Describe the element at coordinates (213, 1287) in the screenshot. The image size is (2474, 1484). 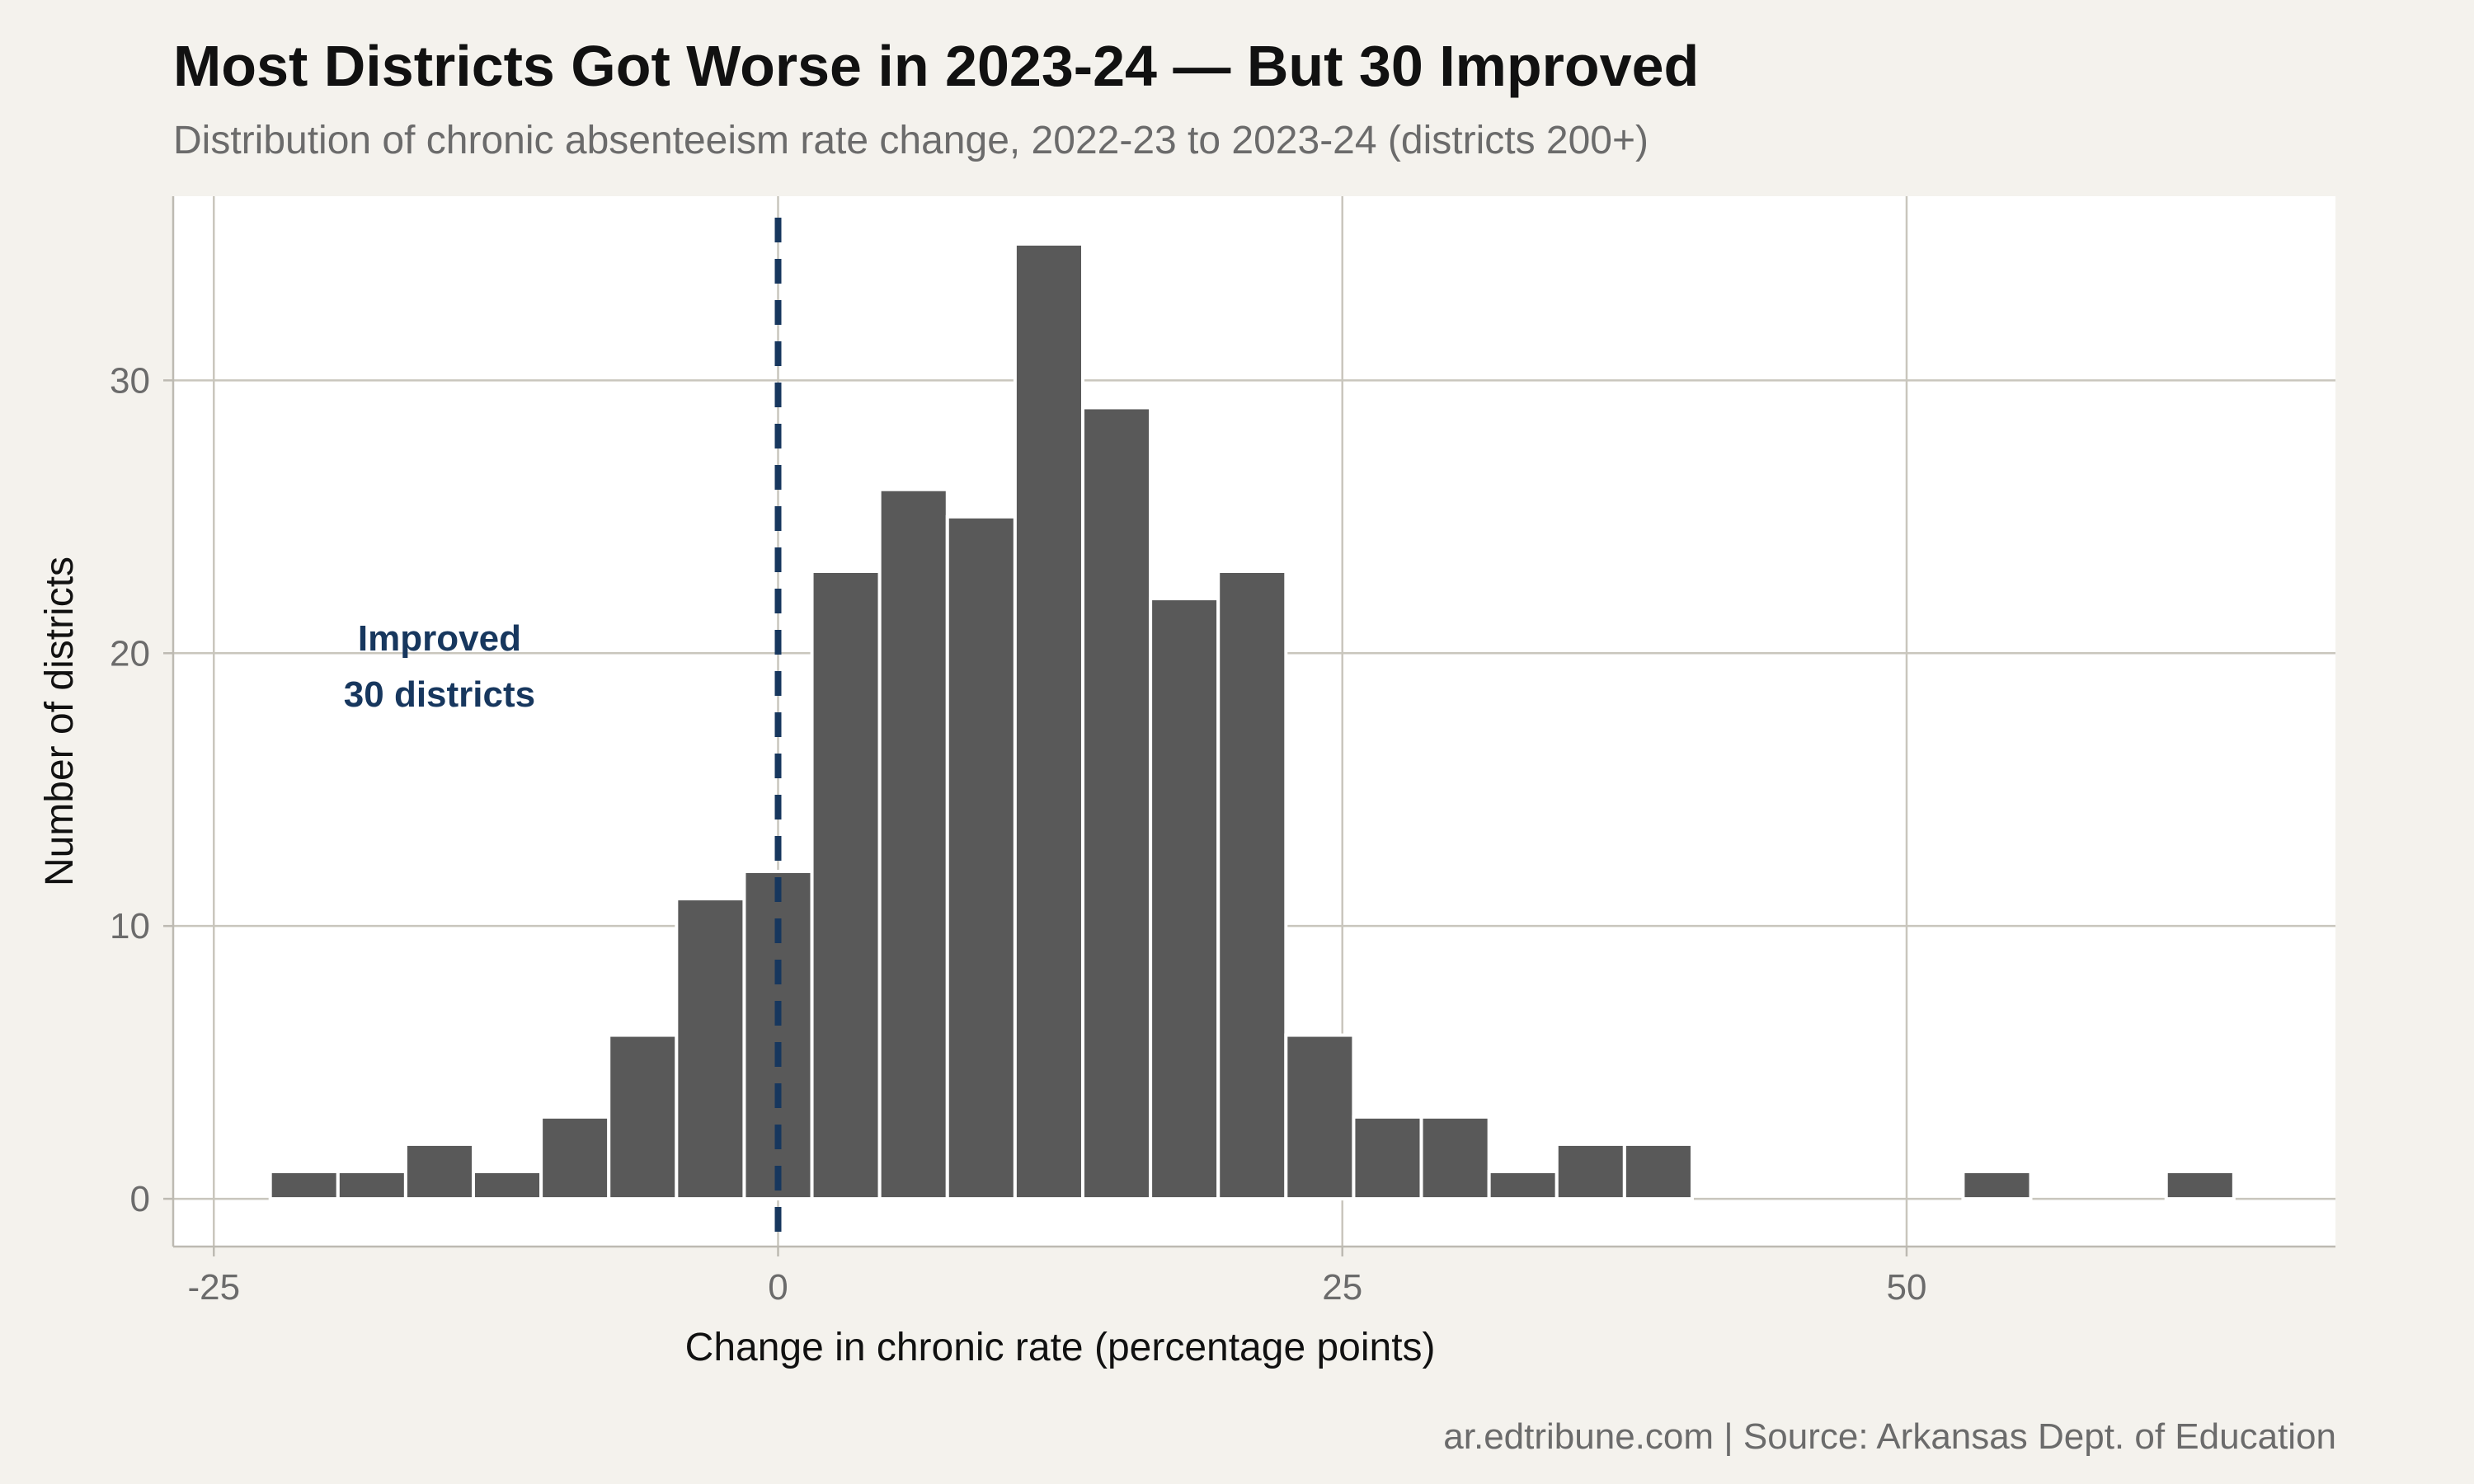
I see `x-tick-label: -25` at that location.